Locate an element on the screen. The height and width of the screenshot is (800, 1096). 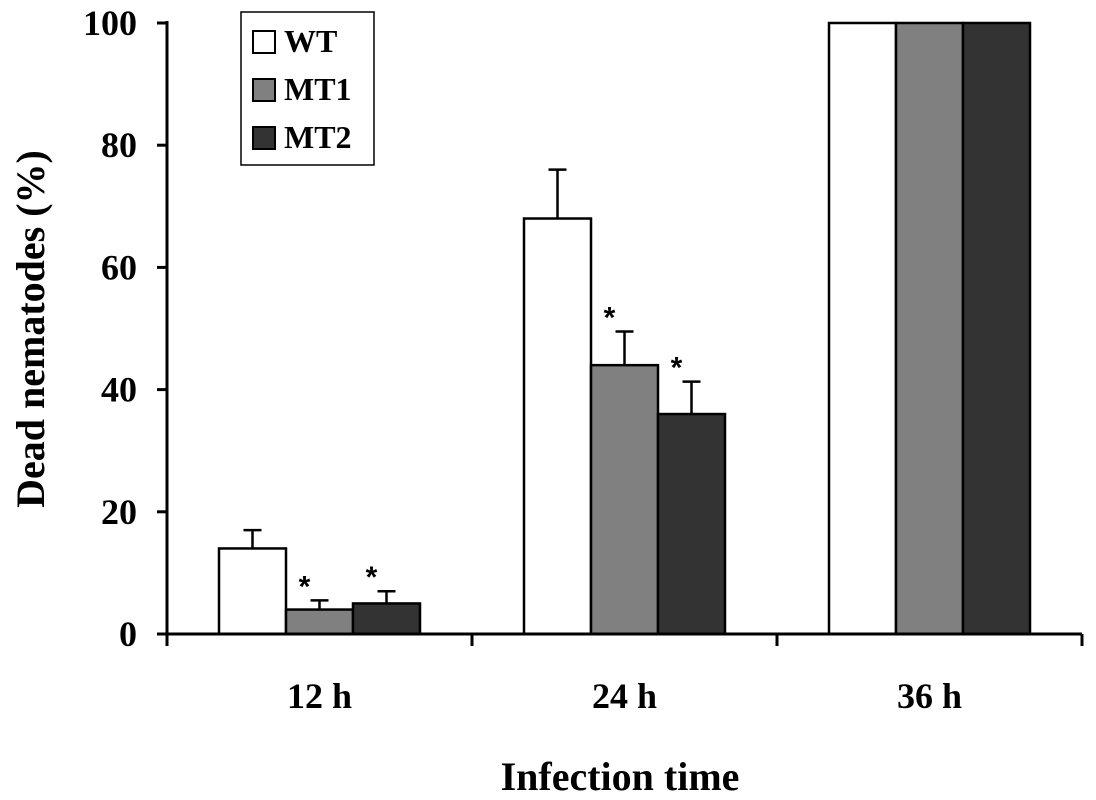
y-tick-label: 80 is located at coordinates (119, 145).